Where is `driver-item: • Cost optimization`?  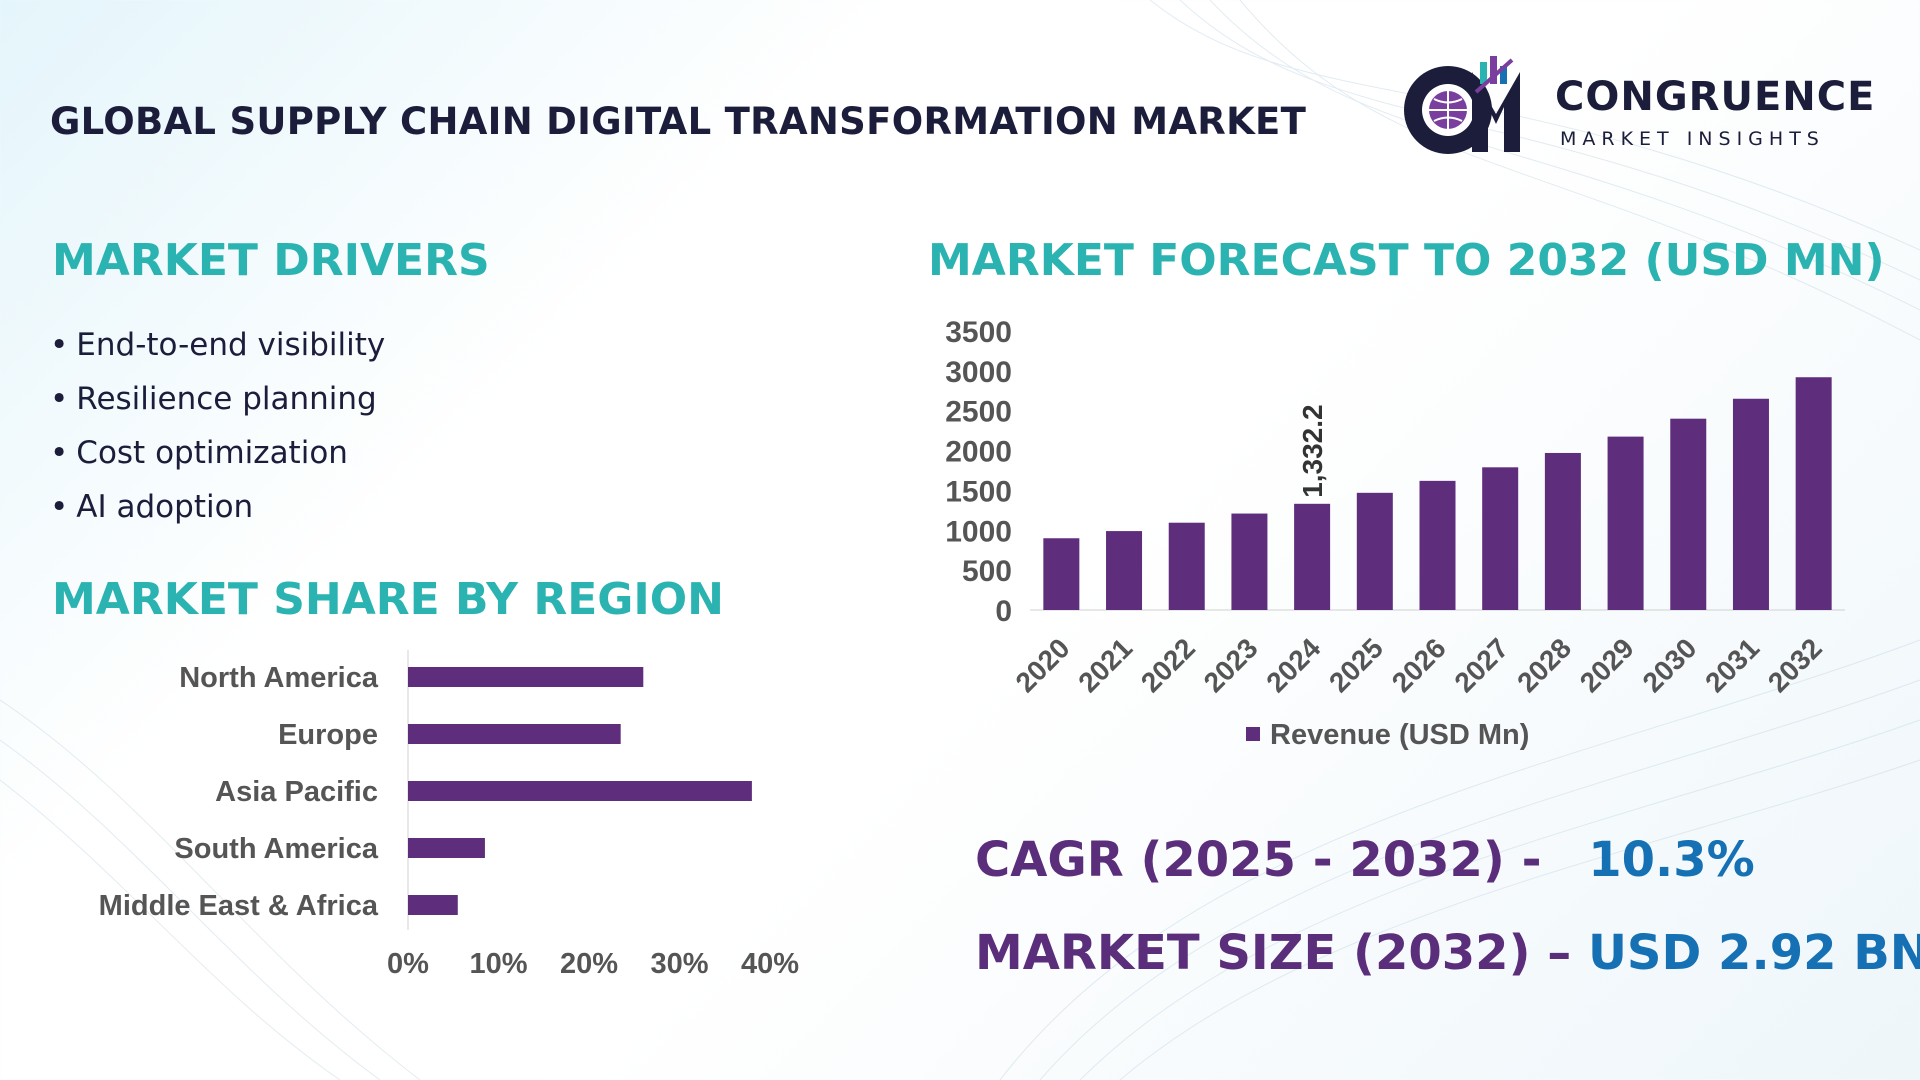
driver-item: • Cost optimization is located at coordinates (199, 453).